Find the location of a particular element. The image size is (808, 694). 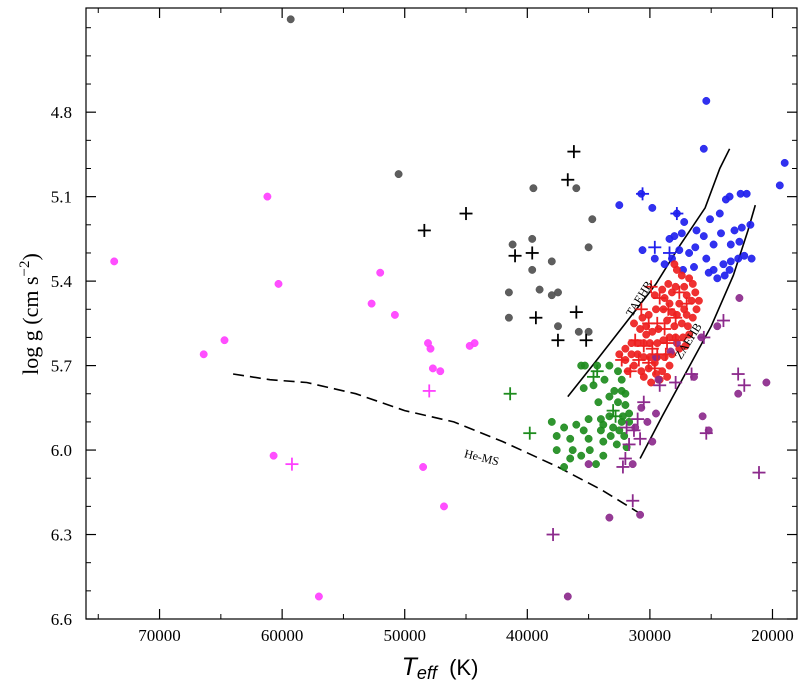

x-axis-label-sub: eff is located at coordinates (428, 673).